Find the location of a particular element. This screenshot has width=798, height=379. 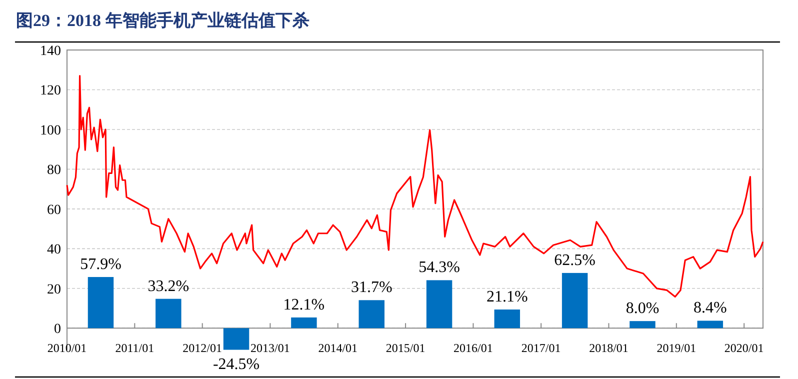

data-label: 21.1% is located at coordinates (507, 297).